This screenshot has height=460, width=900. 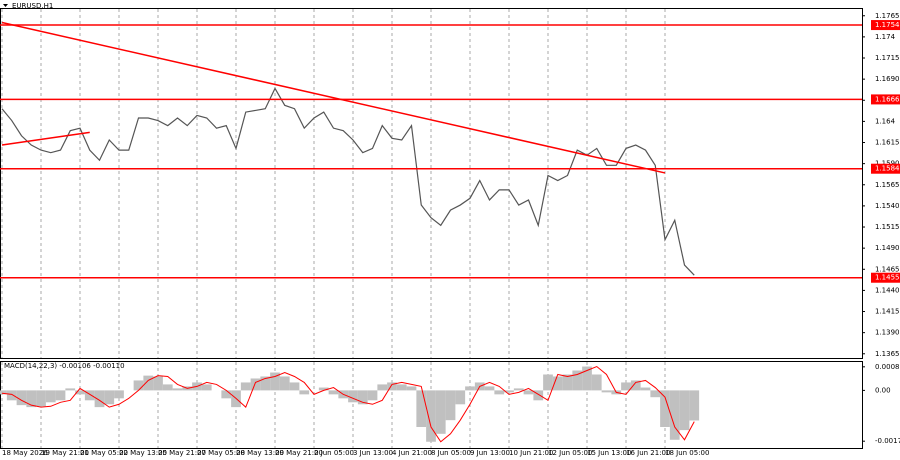 I want to click on y-tick-label: 1.164, so click(x=885, y=121).